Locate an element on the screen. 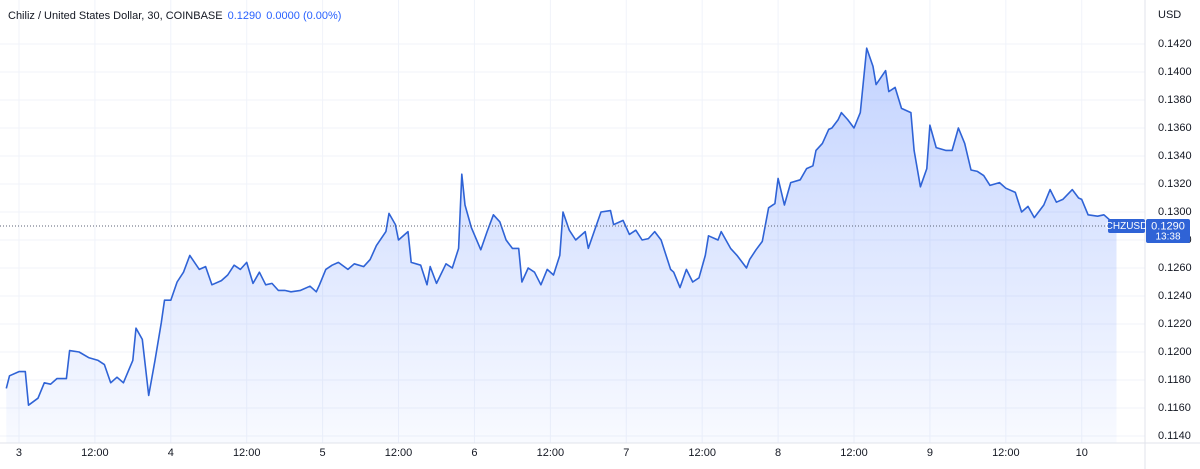 The height and width of the screenshot is (469, 1200). x-tick-label: 6 is located at coordinates (474, 453).